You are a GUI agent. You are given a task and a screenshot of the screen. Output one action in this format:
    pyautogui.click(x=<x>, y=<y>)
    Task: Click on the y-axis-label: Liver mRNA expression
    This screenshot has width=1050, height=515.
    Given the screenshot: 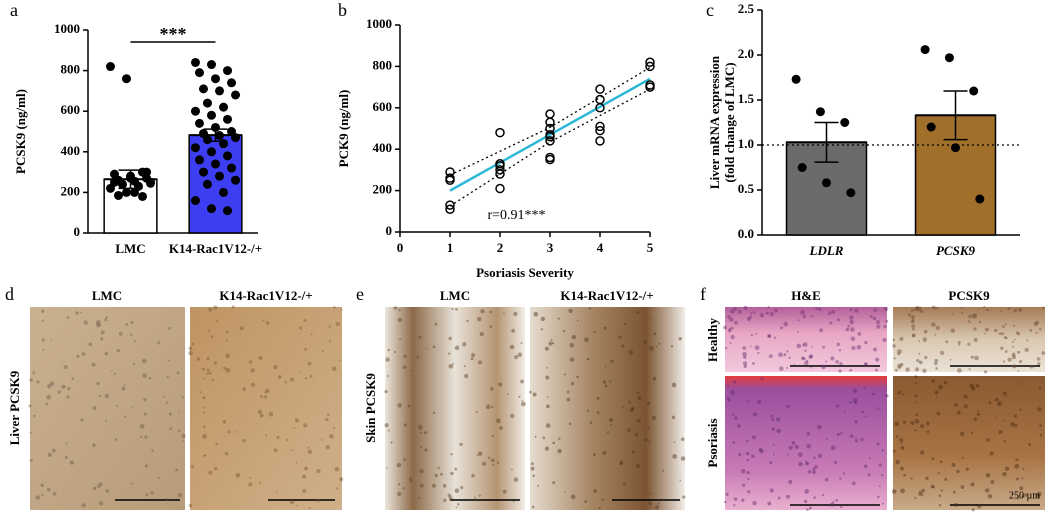 What is the action you would take?
    pyautogui.click(x=714, y=122)
    